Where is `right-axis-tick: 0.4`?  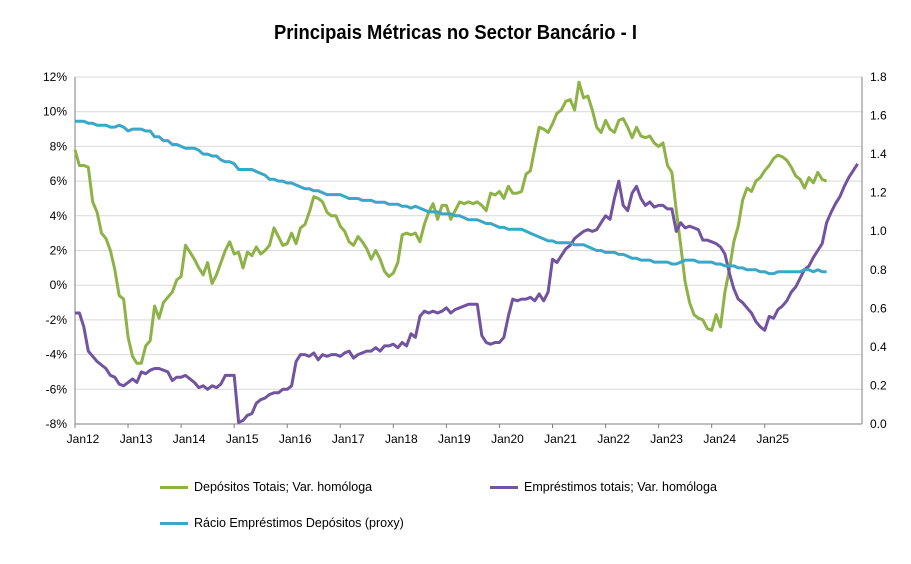
right-axis-tick: 0.4 is located at coordinates (878, 347).